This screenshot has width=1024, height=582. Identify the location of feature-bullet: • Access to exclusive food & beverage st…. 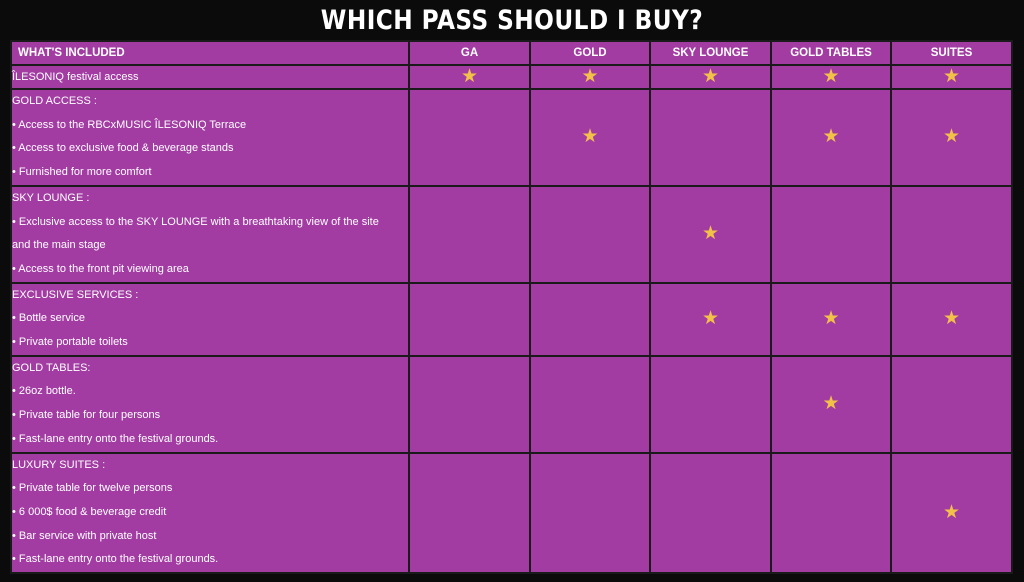
(123, 148).